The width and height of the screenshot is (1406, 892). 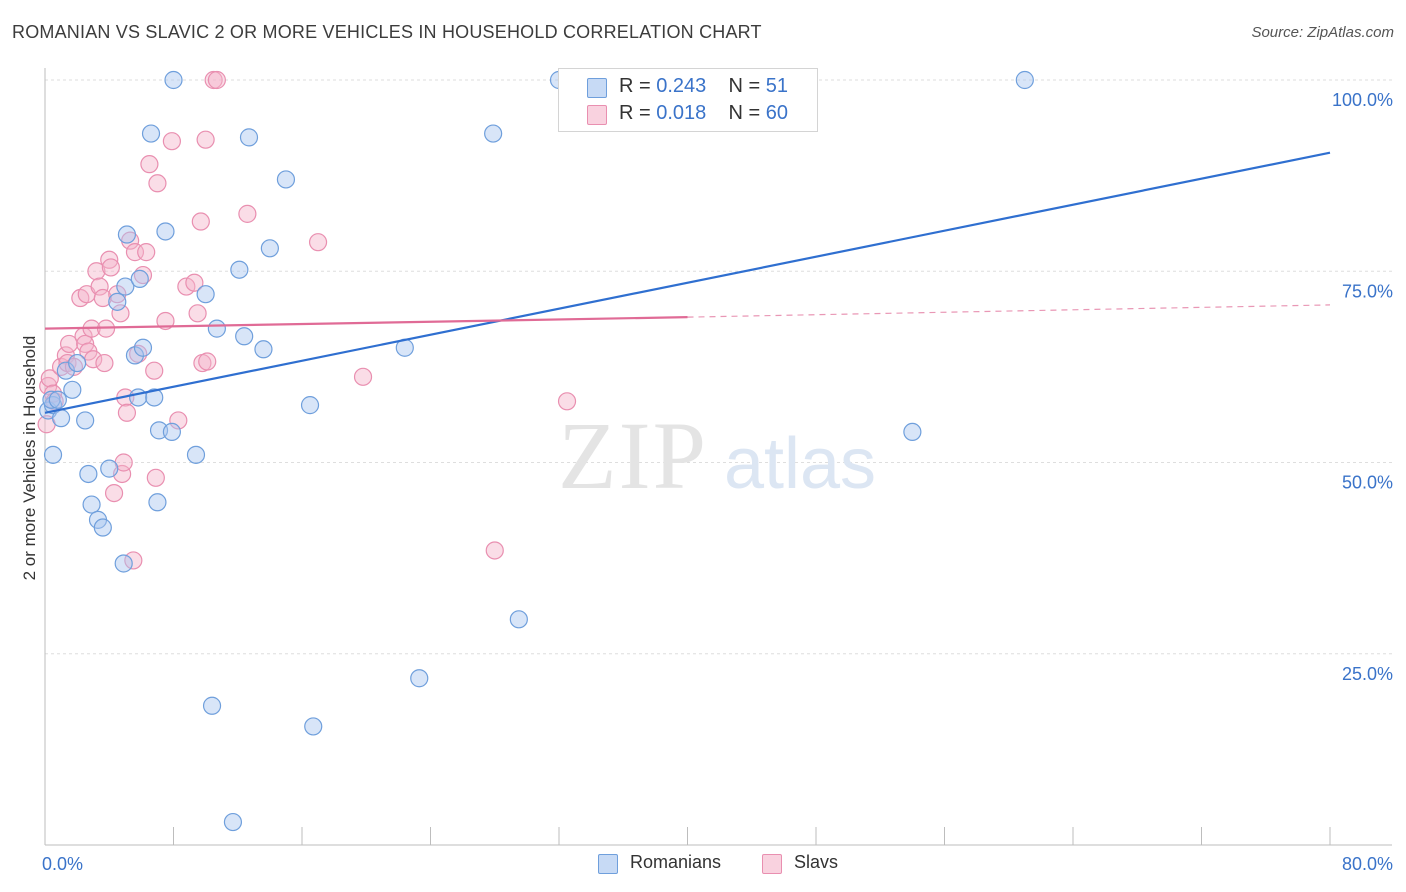 I want to click on y-tick-label: 75.0%, so click(x=1367, y=291).